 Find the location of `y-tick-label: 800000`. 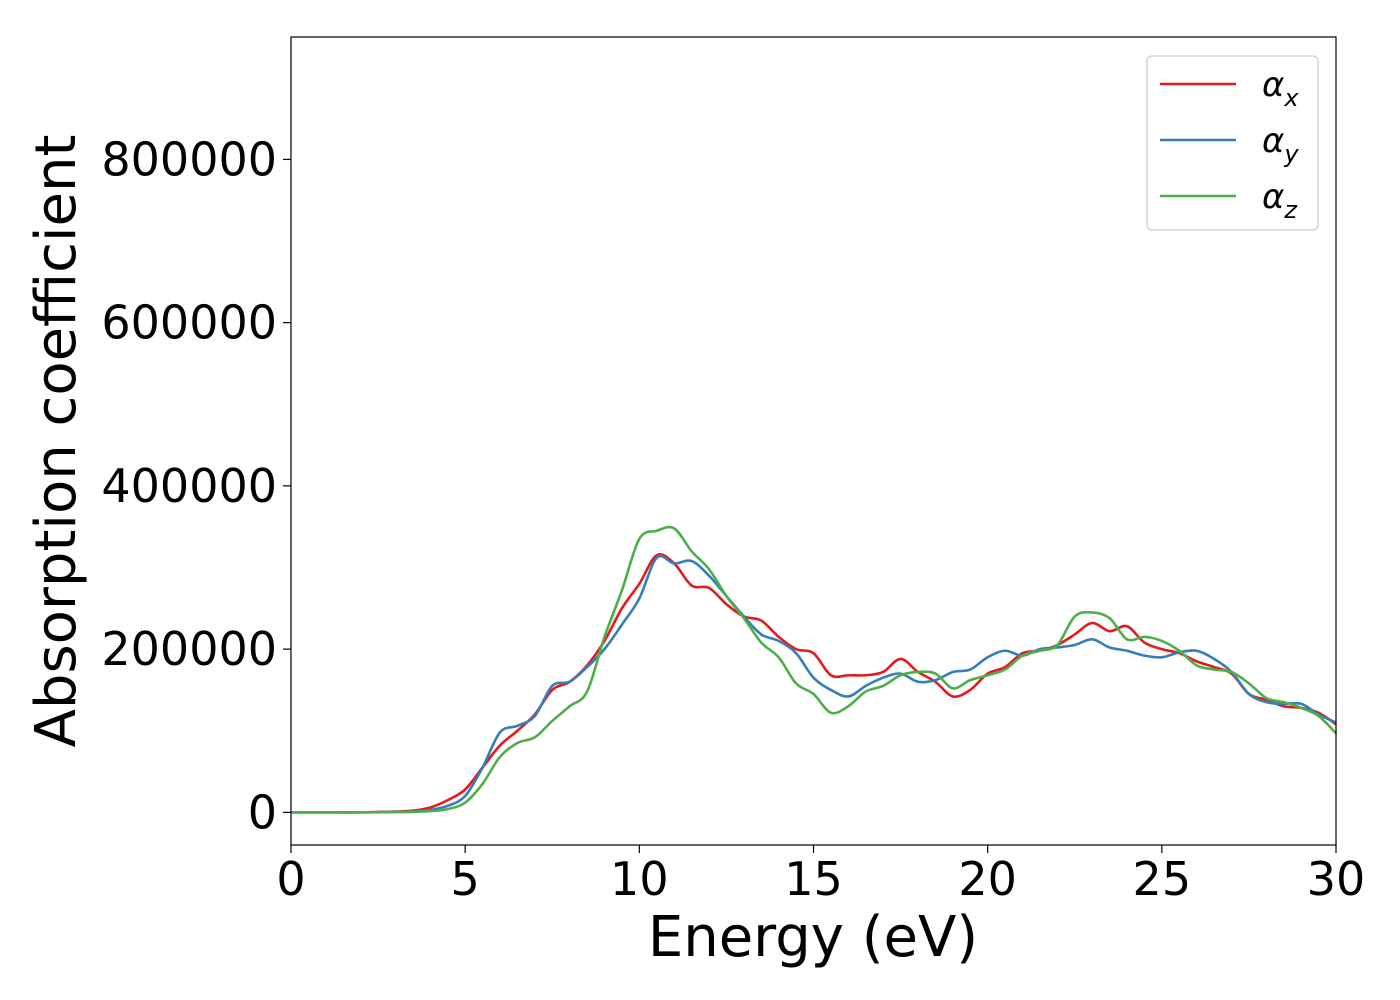

y-tick-label: 800000 is located at coordinates (189, 159).